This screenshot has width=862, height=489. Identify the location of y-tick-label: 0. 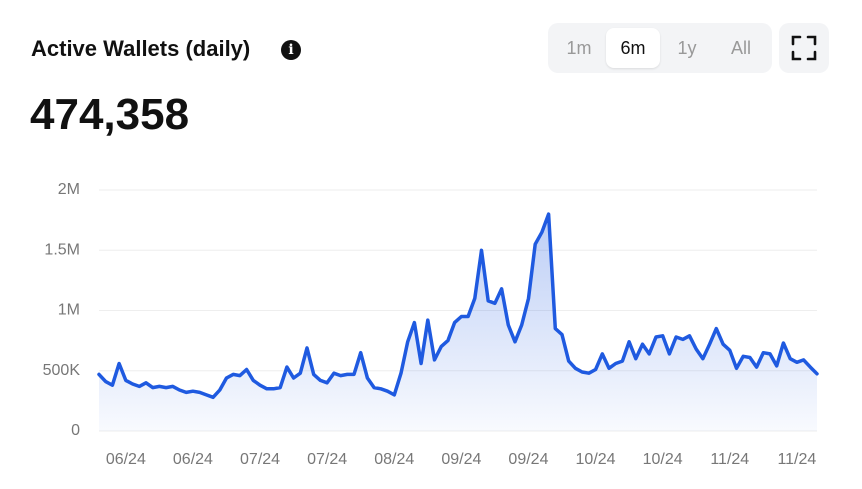
(75, 430).